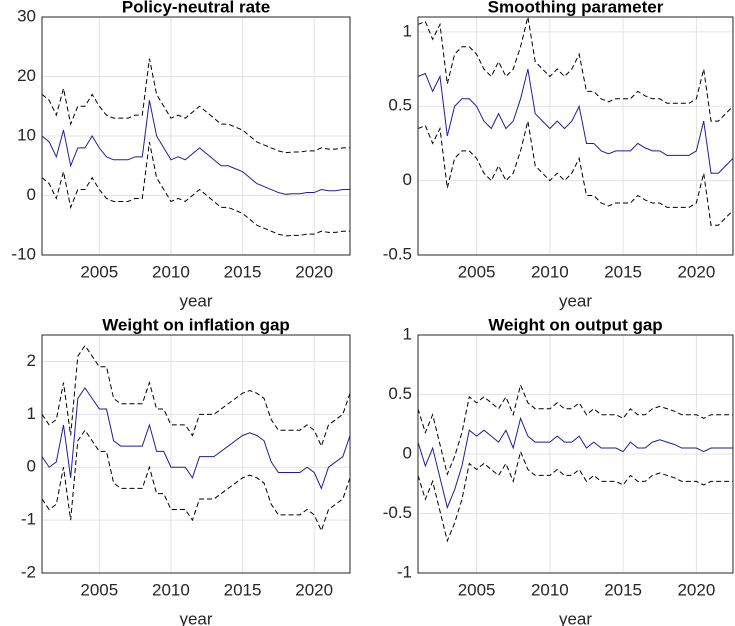  What do you see at coordinates (28, 571) in the screenshot?
I see `y-tick-label: -2` at bounding box center [28, 571].